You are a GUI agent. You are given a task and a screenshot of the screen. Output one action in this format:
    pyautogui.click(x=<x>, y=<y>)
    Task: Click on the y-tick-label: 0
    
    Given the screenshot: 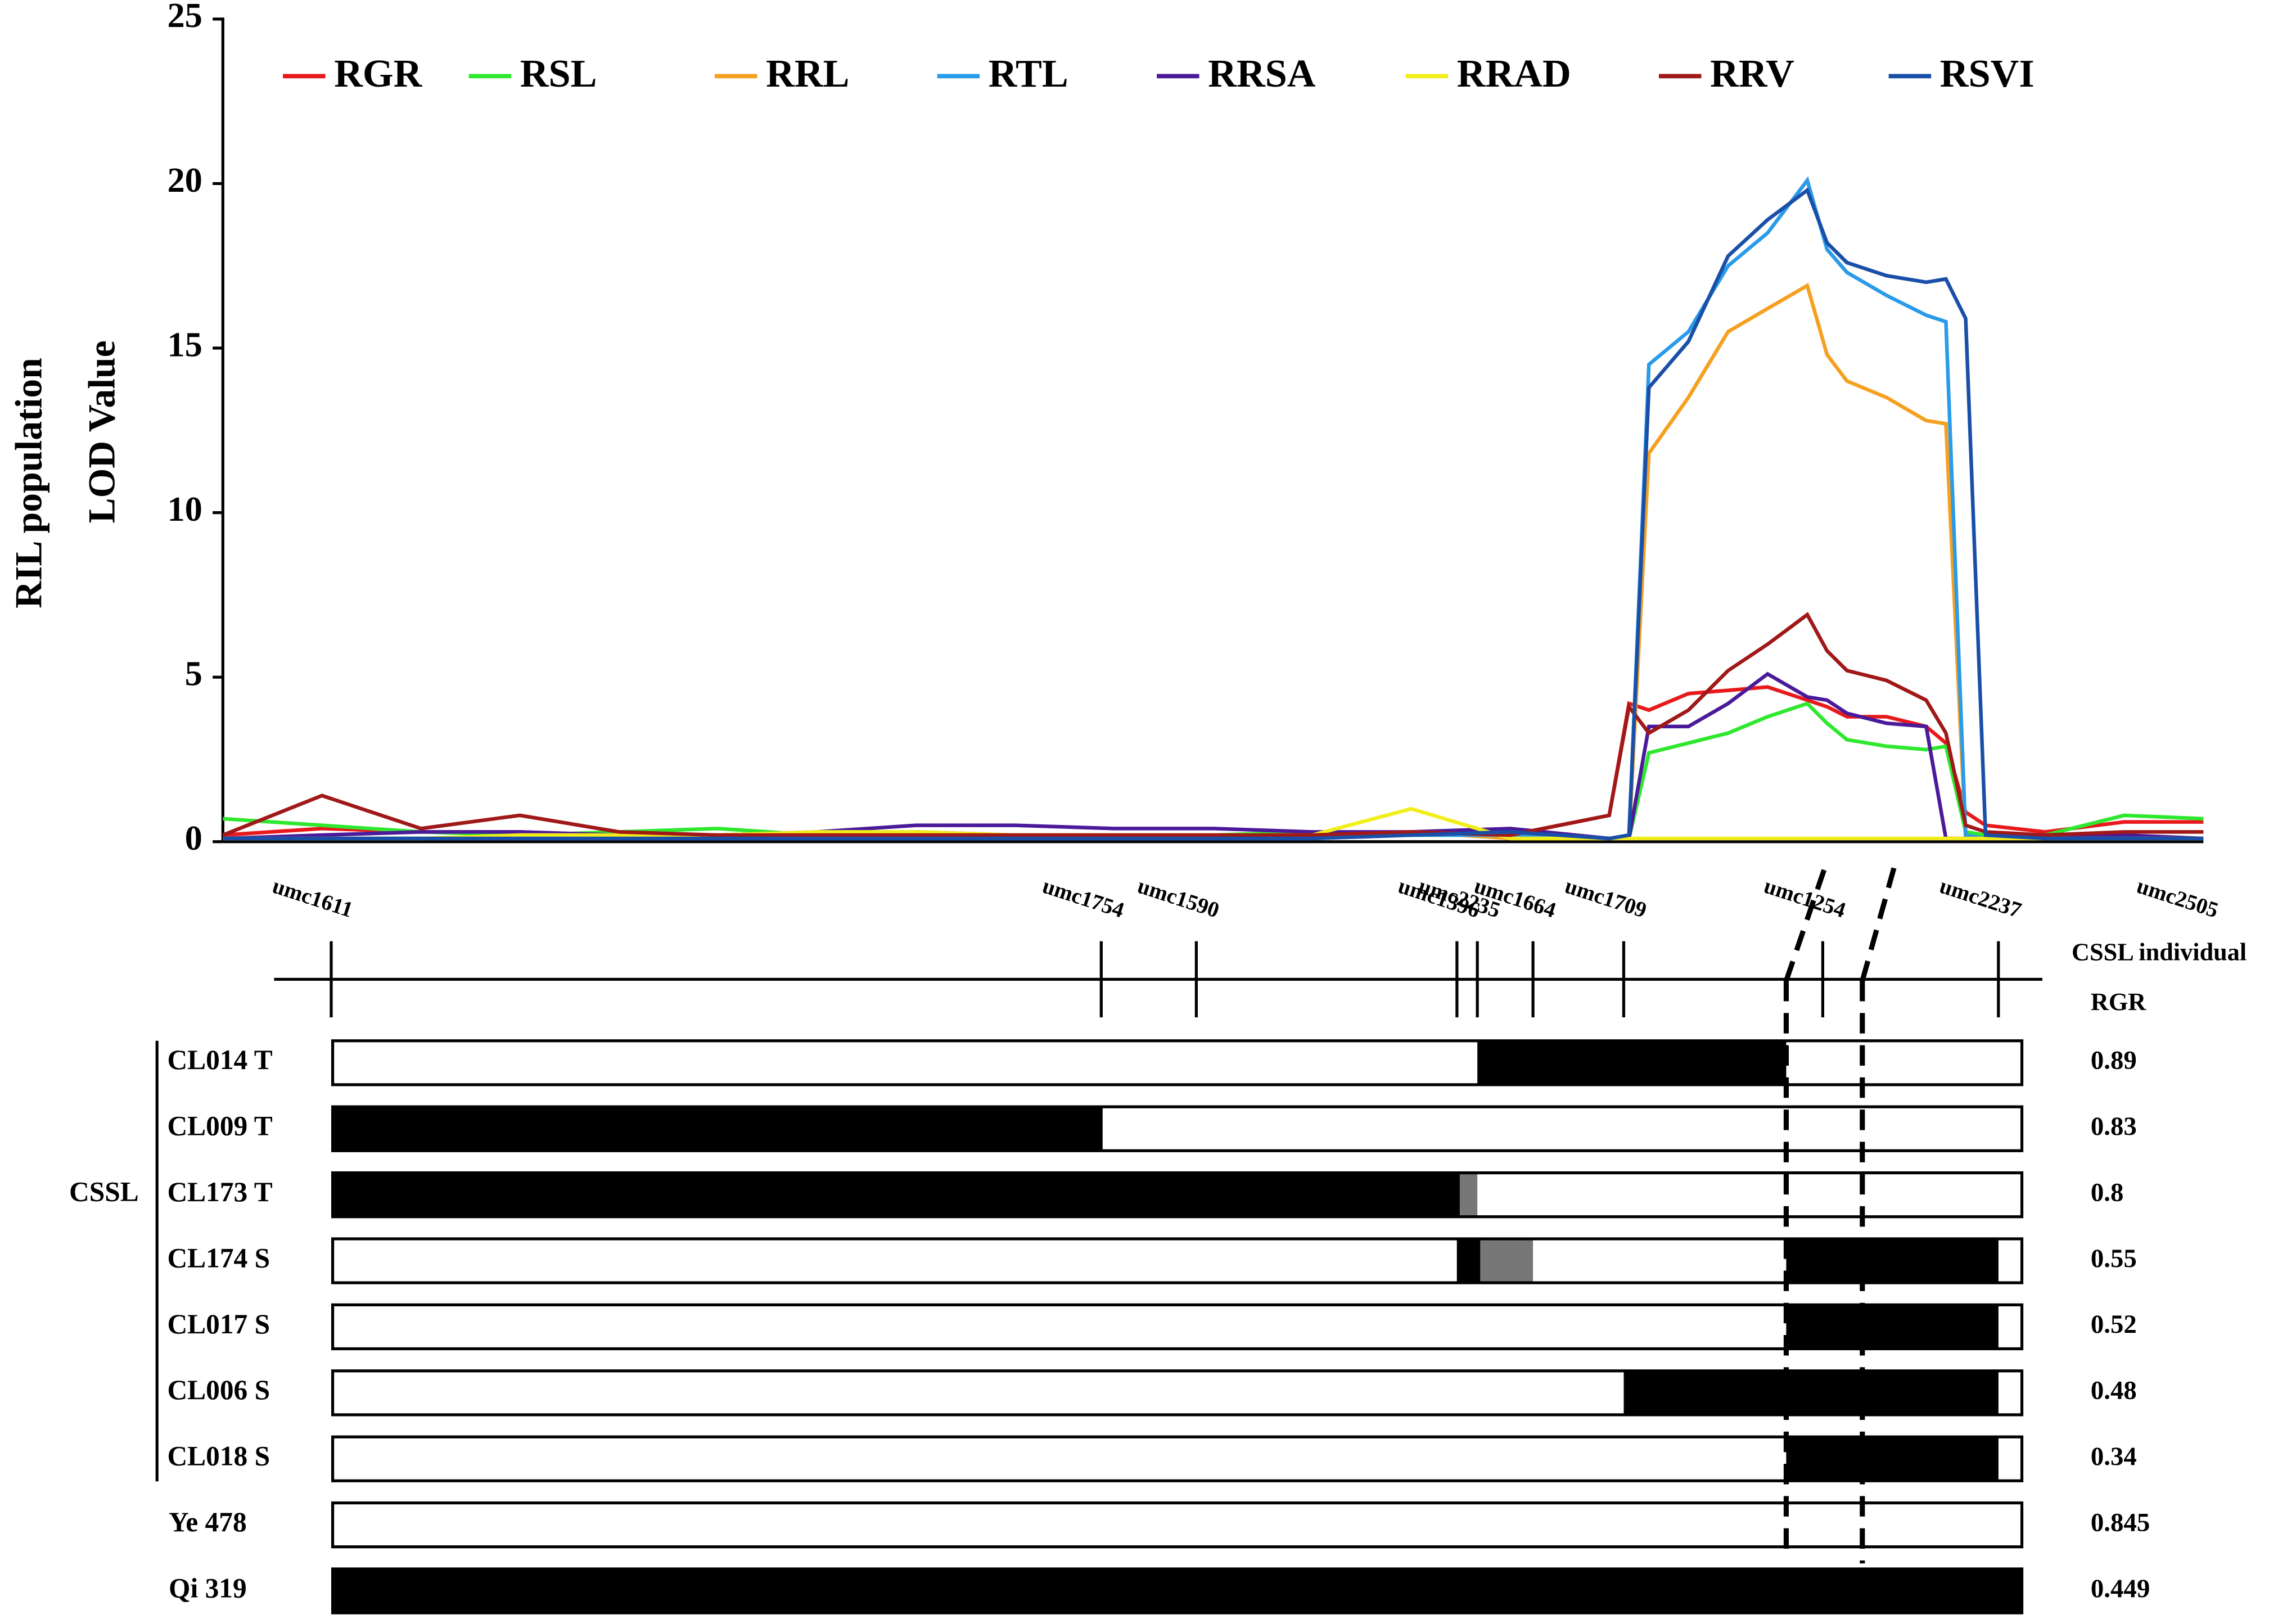 What is the action you would take?
    pyautogui.click(x=193, y=838)
    